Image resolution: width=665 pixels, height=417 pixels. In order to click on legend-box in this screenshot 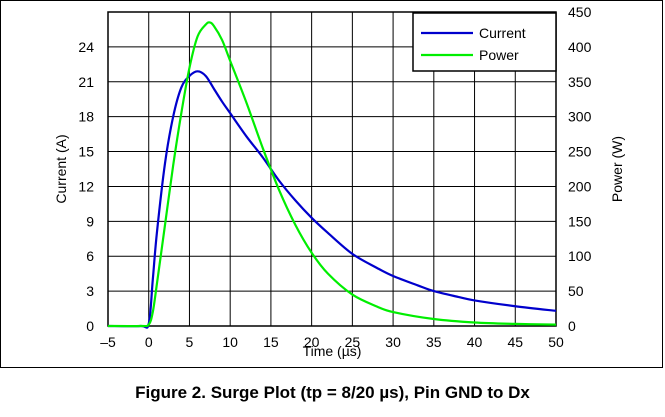, I will do `click(484, 42)`.